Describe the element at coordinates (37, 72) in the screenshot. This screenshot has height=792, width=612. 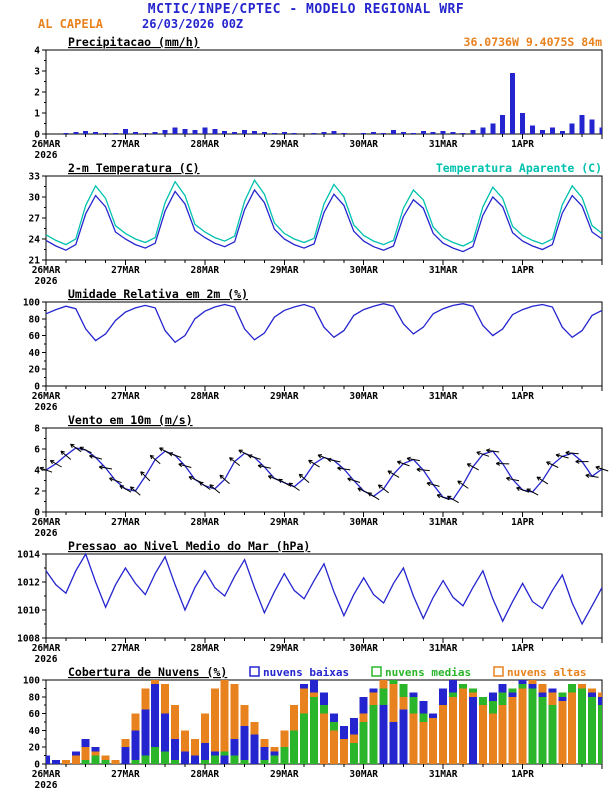
I see `svg-text: 3` at that location.